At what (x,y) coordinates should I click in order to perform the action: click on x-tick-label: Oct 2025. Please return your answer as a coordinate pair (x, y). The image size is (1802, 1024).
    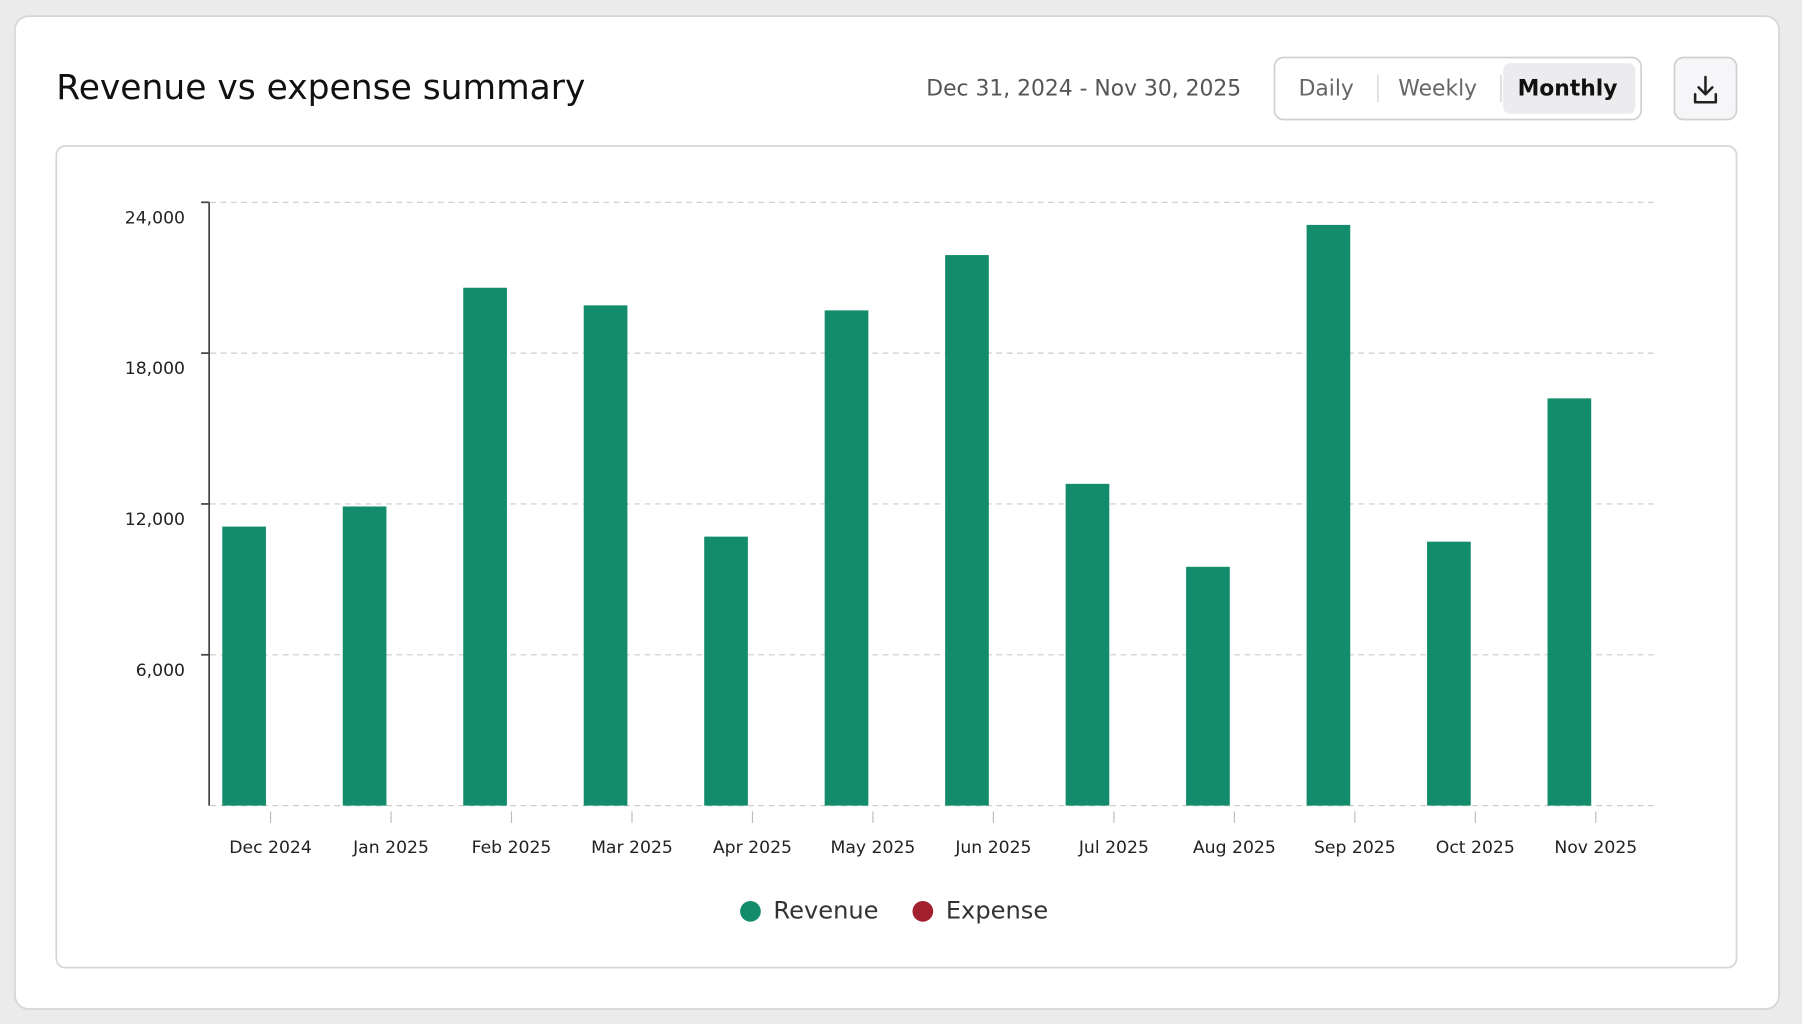
    Looking at the image, I should click on (1475, 848).